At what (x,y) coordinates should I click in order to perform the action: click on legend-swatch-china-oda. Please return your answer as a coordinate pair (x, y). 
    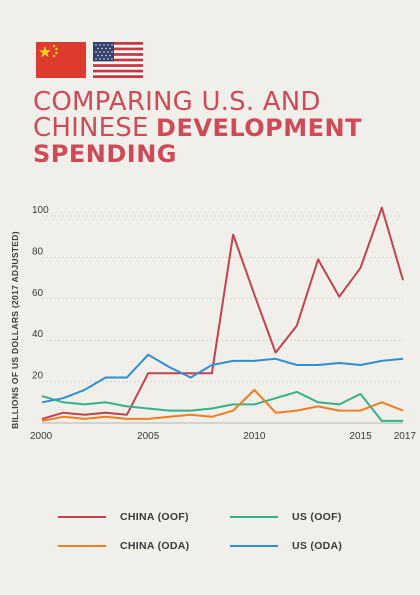
    Looking at the image, I should click on (82, 546).